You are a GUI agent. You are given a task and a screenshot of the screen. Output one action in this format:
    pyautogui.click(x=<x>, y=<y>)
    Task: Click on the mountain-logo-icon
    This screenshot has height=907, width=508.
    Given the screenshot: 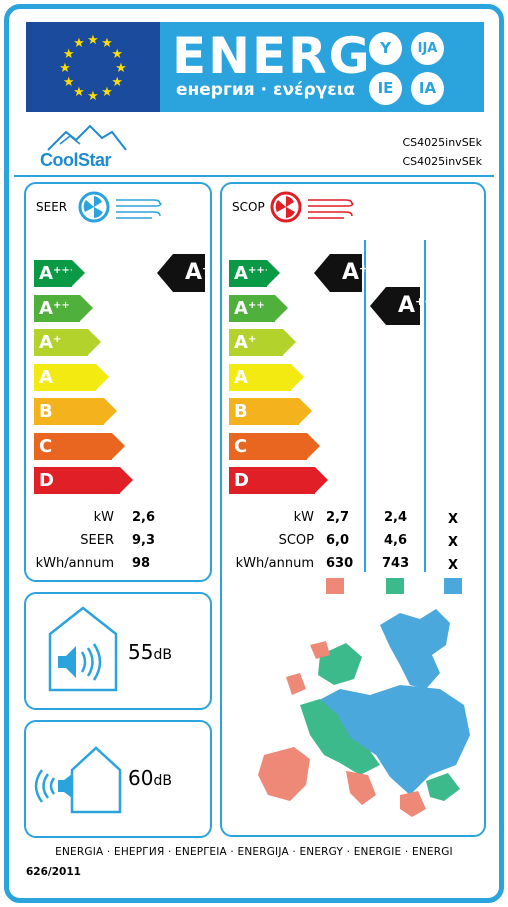 What is the action you would take?
    pyautogui.click(x=87, y=137)
    